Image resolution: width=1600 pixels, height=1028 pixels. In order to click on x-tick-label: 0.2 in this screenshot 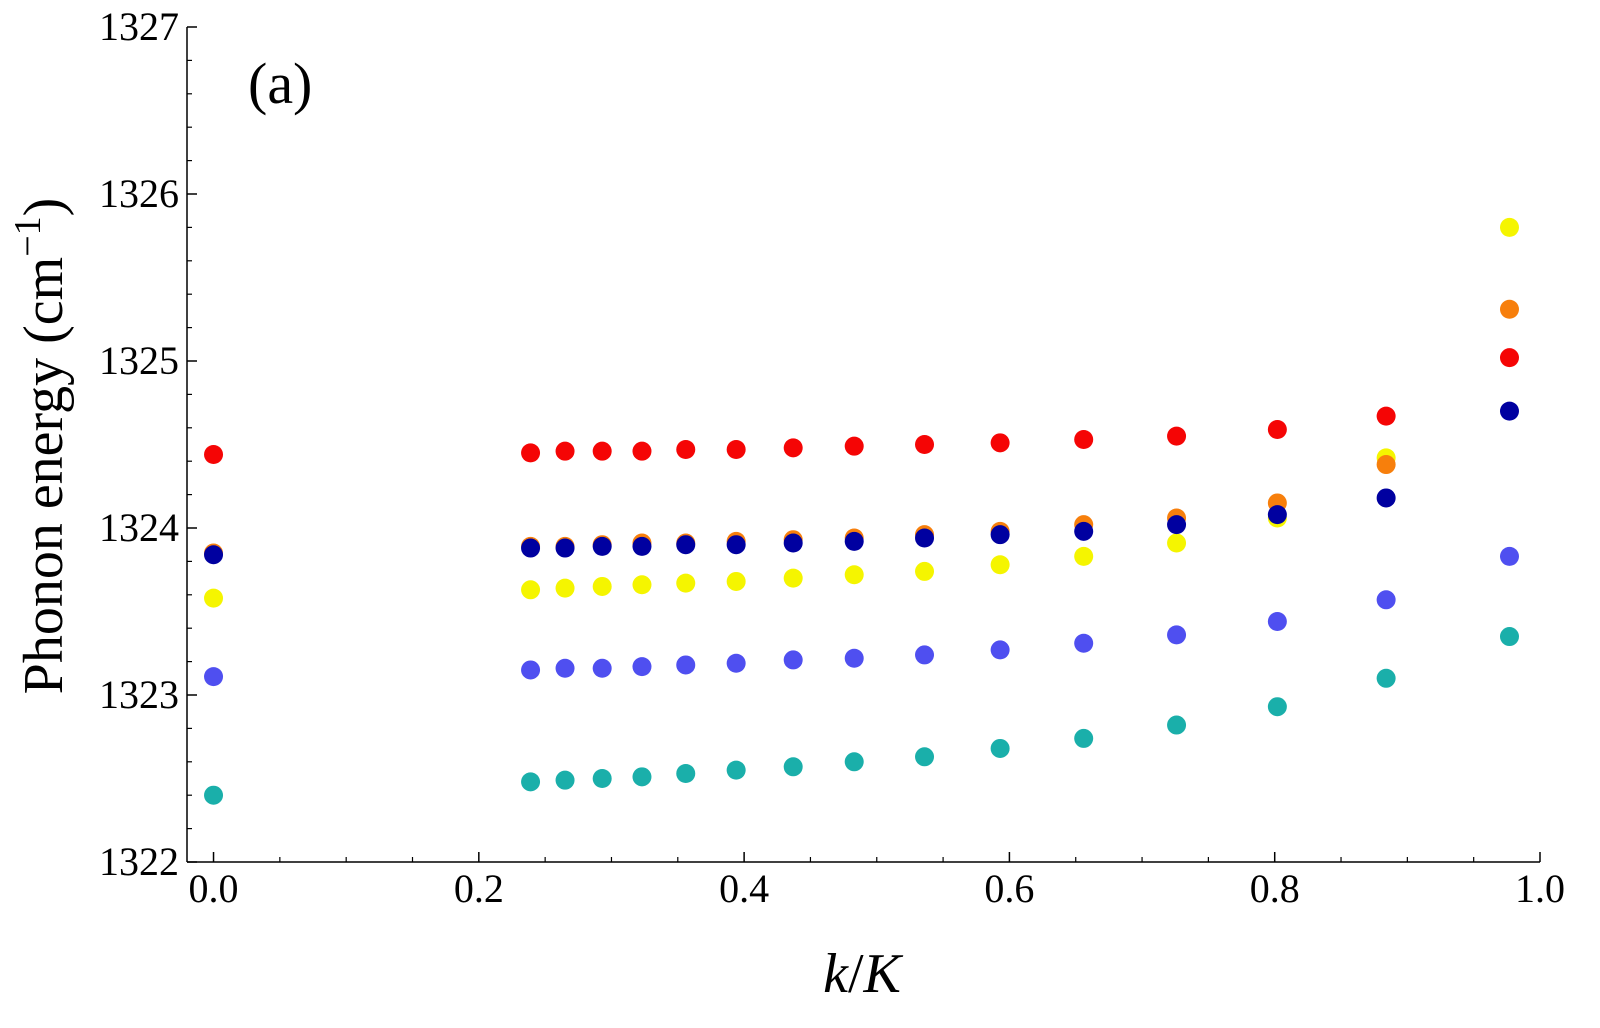, I will do `click(479, 888)`.